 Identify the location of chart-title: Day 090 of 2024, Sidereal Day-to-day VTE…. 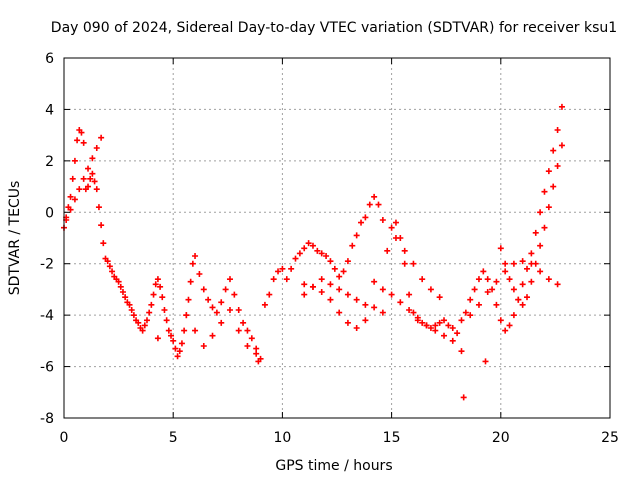
(334, 28).